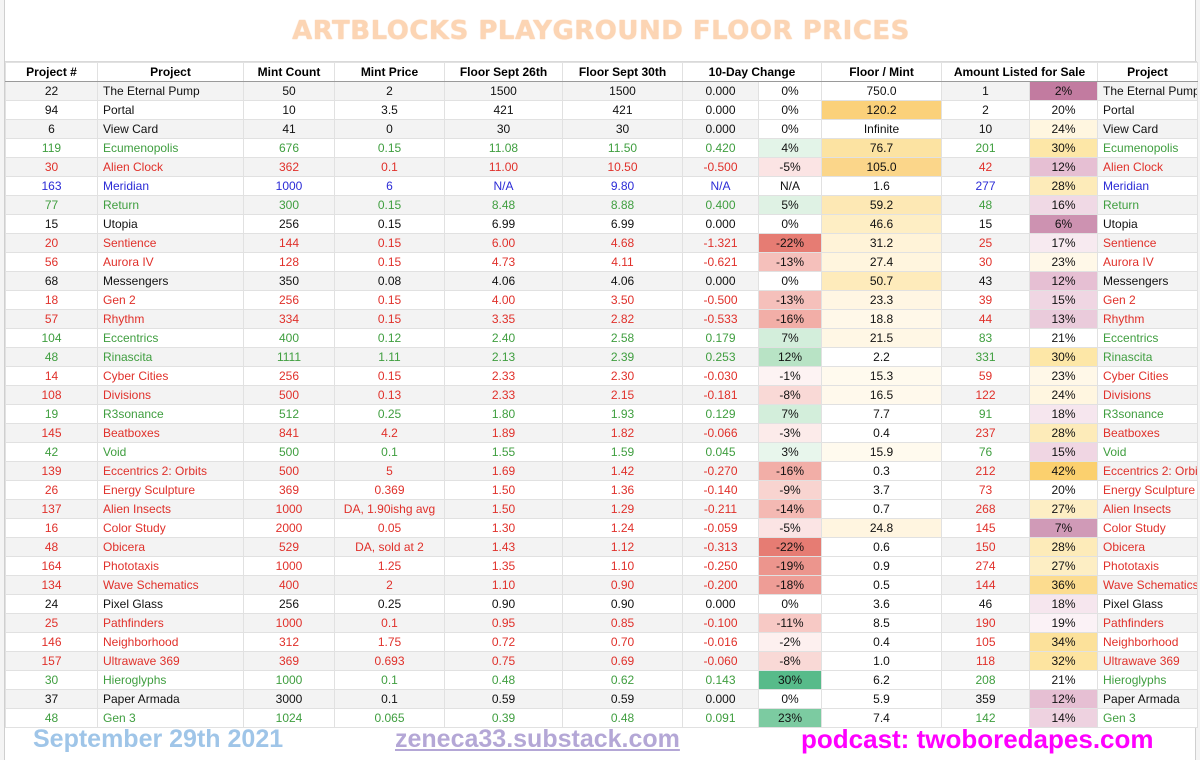 This screenshot has width=1200, height=760. I want to click on cell-project-name: Messengers, so click(170, 281).